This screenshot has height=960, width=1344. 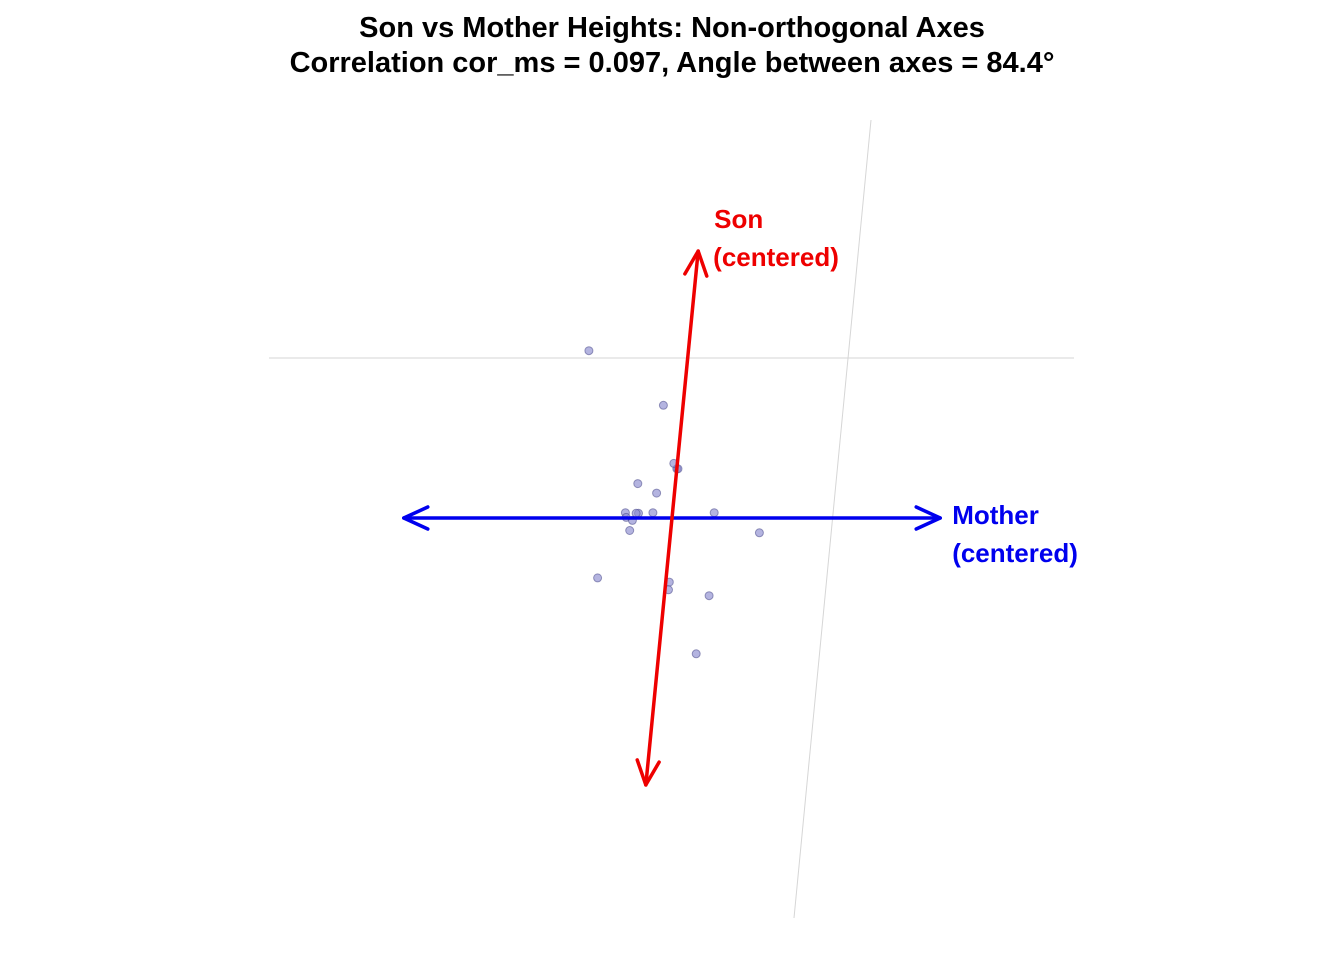 I want to click on mother-axis-label-sub: (centered), so click(x=1015, y=553).